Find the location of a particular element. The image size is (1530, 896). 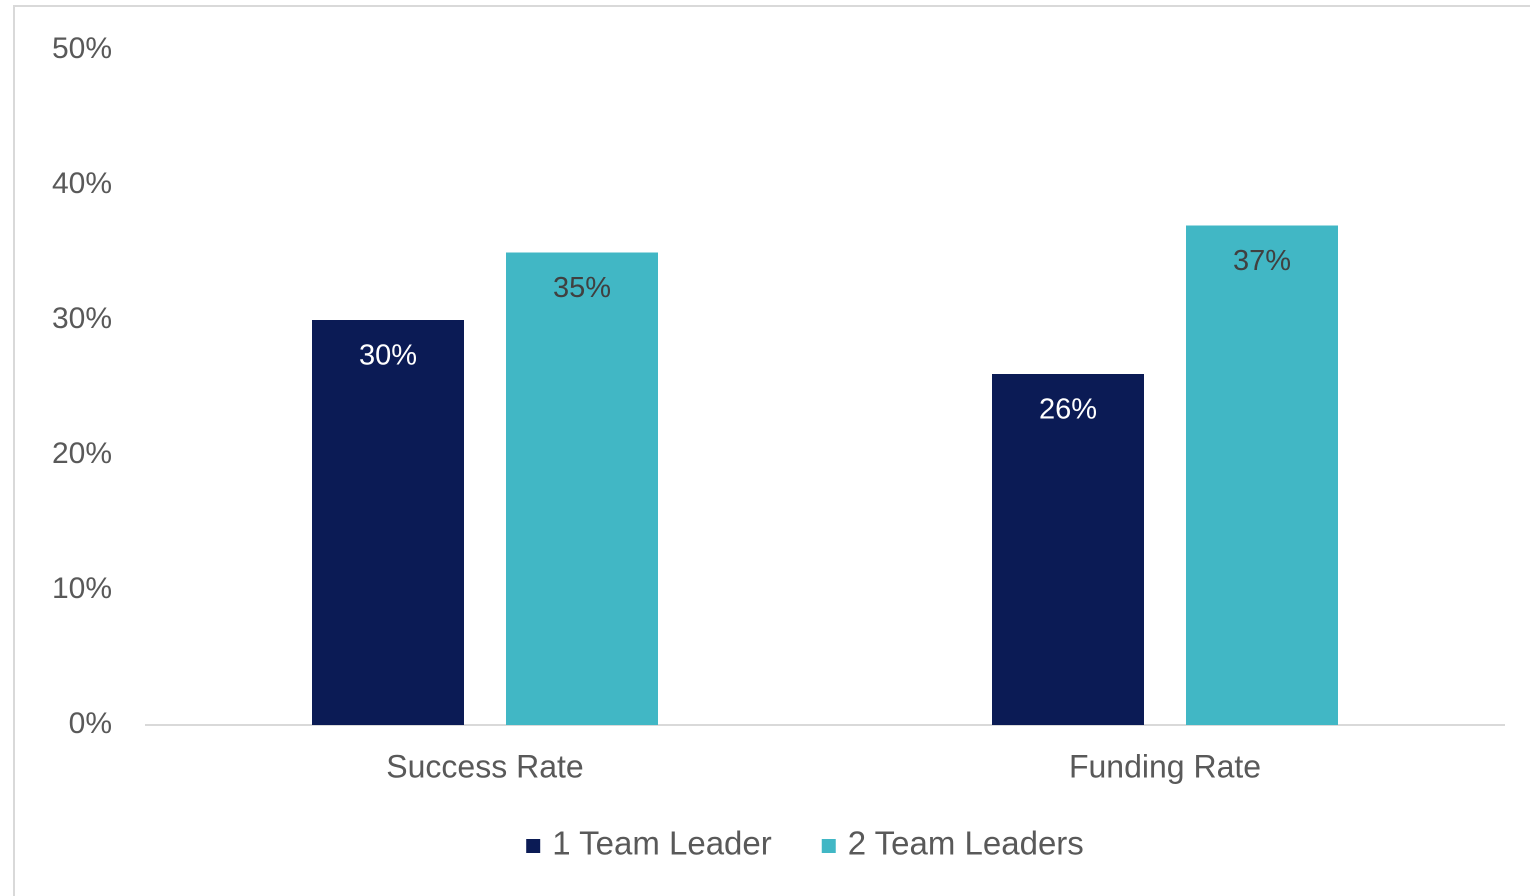

data-label: 35% is located at coordinates (582, 288).